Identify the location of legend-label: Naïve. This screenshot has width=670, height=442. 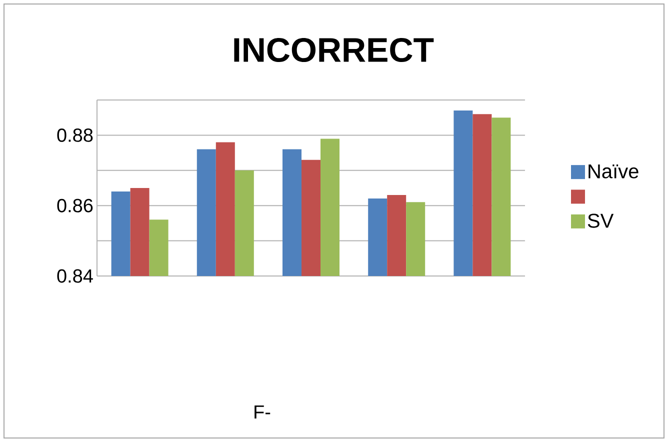
(613, 171).